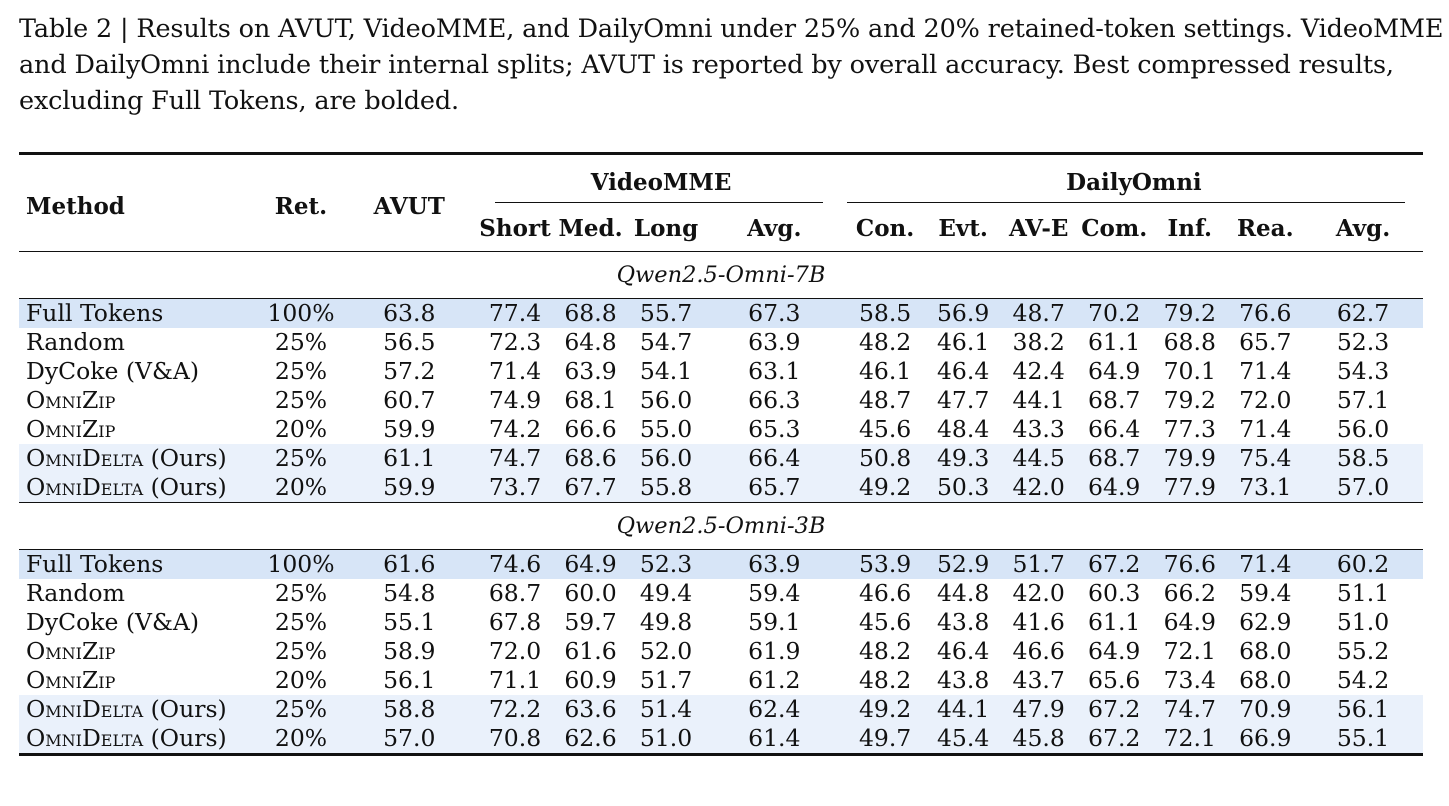 The height and width of the screenshot is (806, 1449). What do you see at coordinates (590, 458) in the screenshot?
I see `value-cell: 68.6` at bounding box center [590, 458].